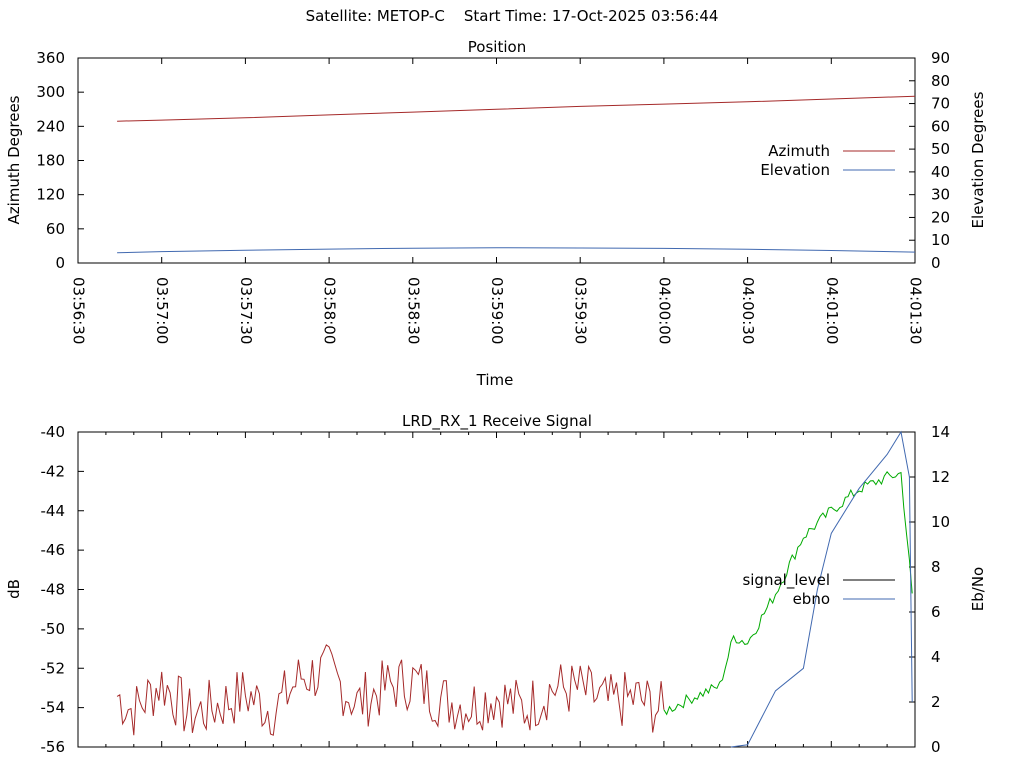 The height and width of the screenshot is (768, 1024). What do you see at coordinates (940, 58) in the screenshot?
I see `position-y2tick-label: 90` at bounding box center [940, 58].